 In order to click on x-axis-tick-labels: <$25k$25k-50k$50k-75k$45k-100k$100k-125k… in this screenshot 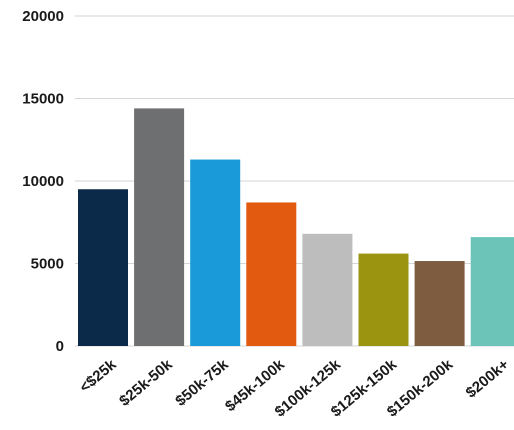, I will do `click(294, 388)`.